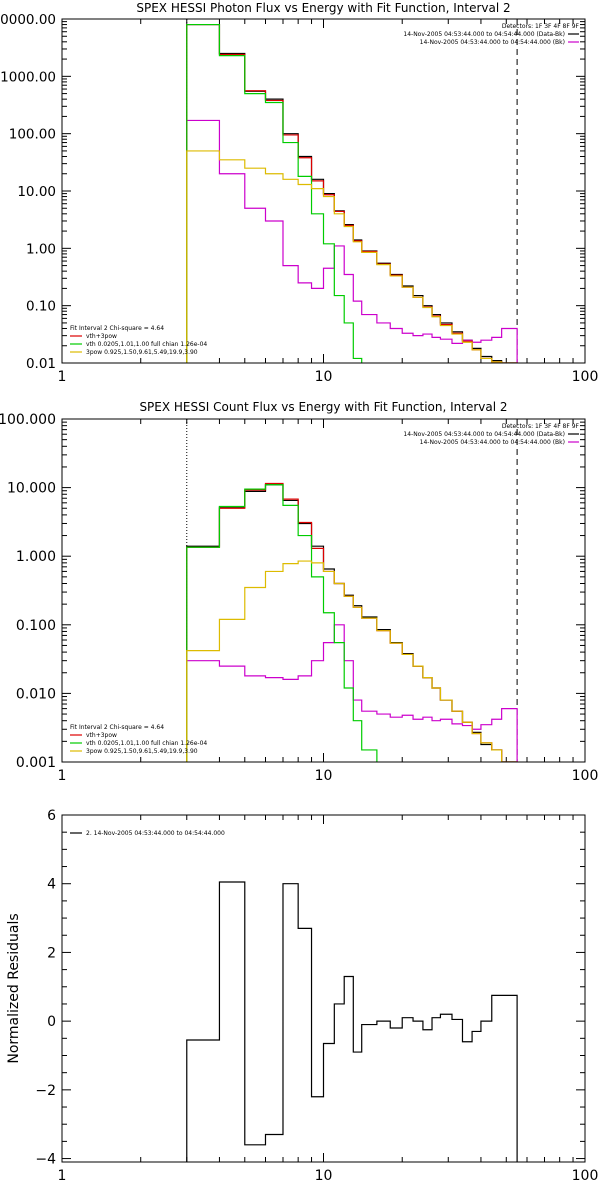  I want to click on y-tick-label: 0.01, so click(41, 364).